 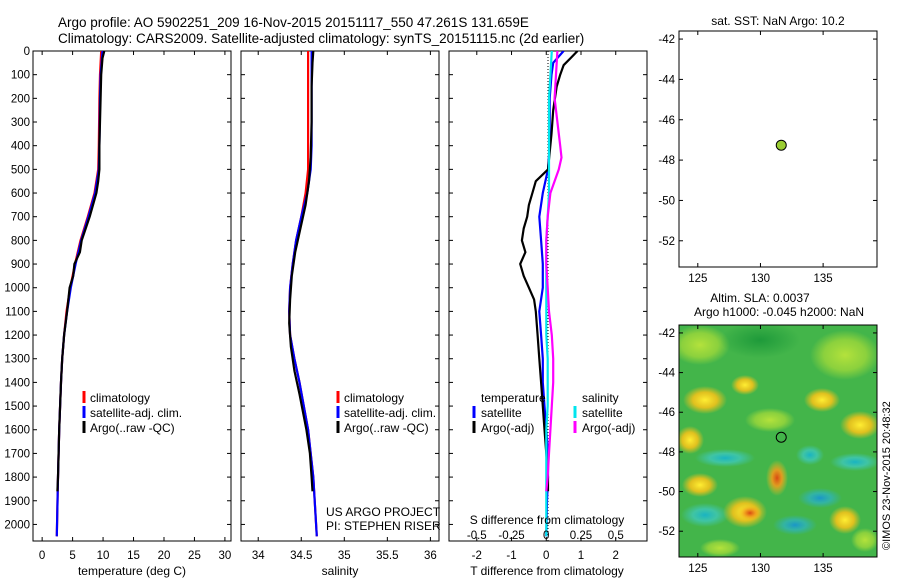 I want to click on sla-heatmap, so click(x=778, y=441).